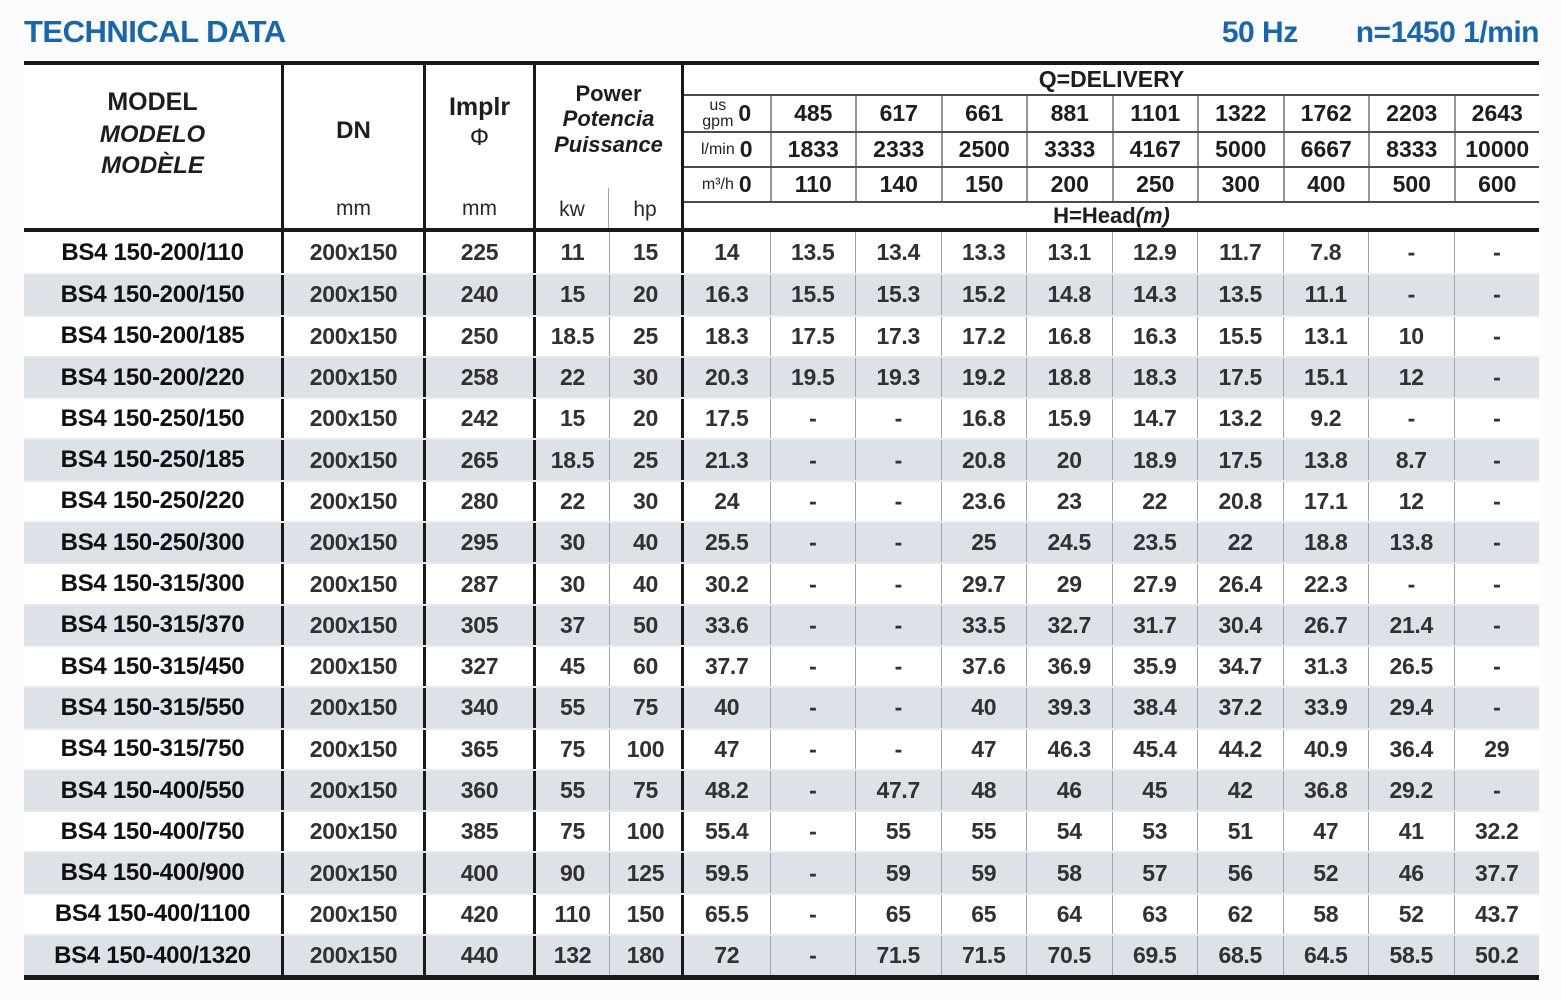 The height and width of the screenshot is (1000, 1561). Describe the element at coordinates (1240, 149) in the screenshot. I see `flow-value-cell: 5000` at that location.